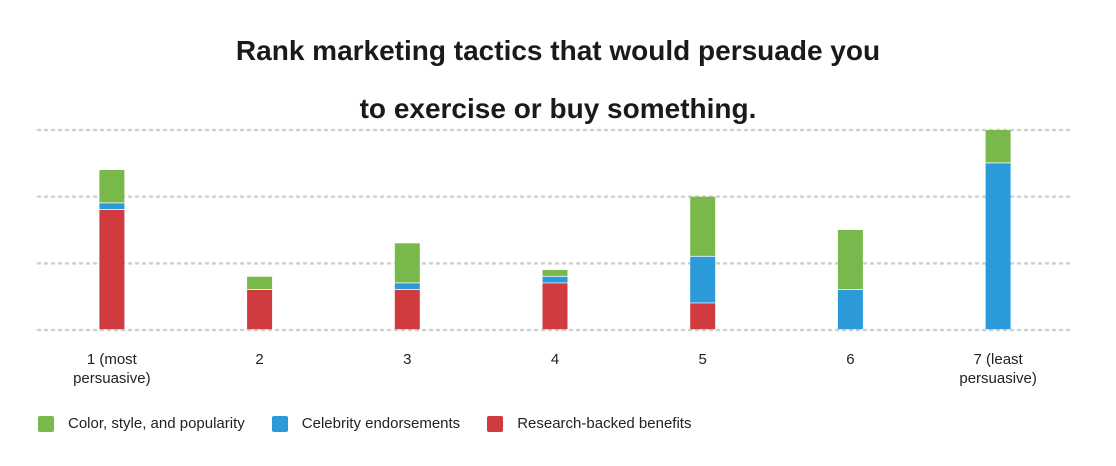  What do you see at coordinates (156, 423) in the screenshot?
I see `legend-label: Color, style, and popularity` at bounding box center [156, 423].